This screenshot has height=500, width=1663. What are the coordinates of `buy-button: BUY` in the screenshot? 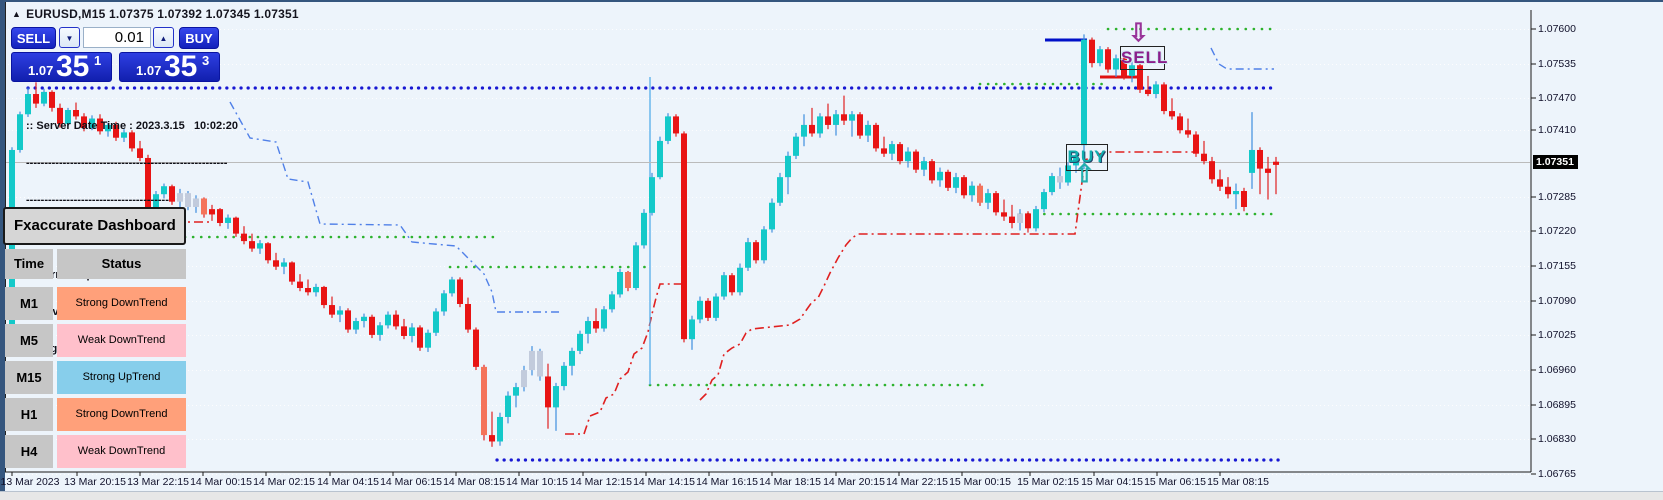 It's located at (199, 38).